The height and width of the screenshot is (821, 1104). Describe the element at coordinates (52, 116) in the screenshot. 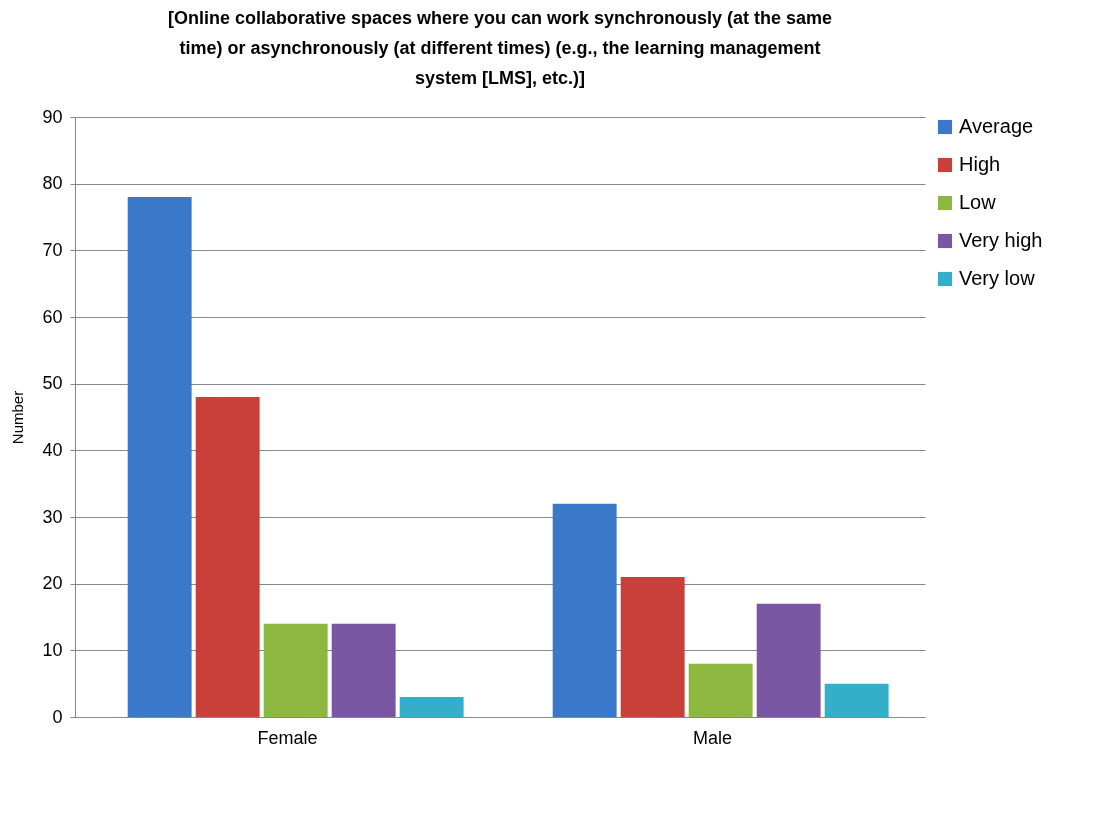

I see `y-tick-label: 90` at that location.